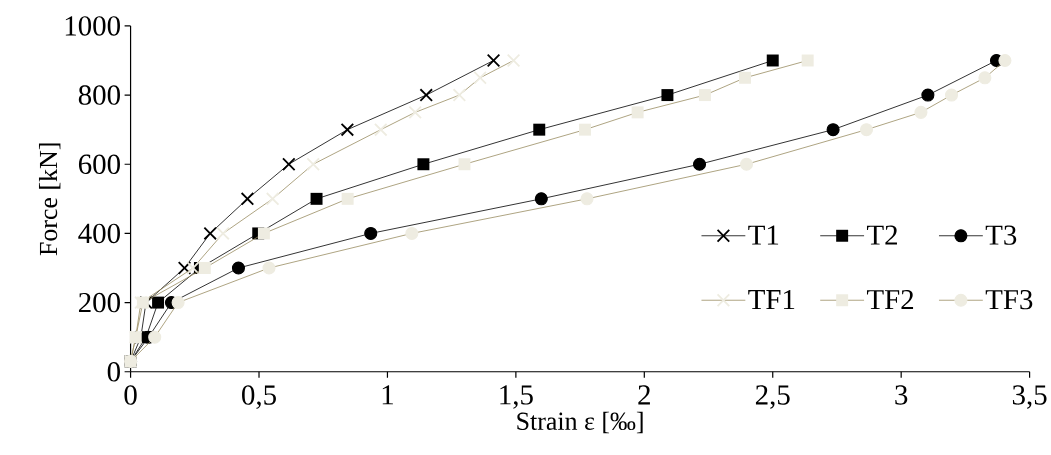 This screenshot has height=455, width=1051. What do you see at coordinates (1001, 235) in the screenshot?
I see `legend-label: T3` at bounding box center [1001, 235].